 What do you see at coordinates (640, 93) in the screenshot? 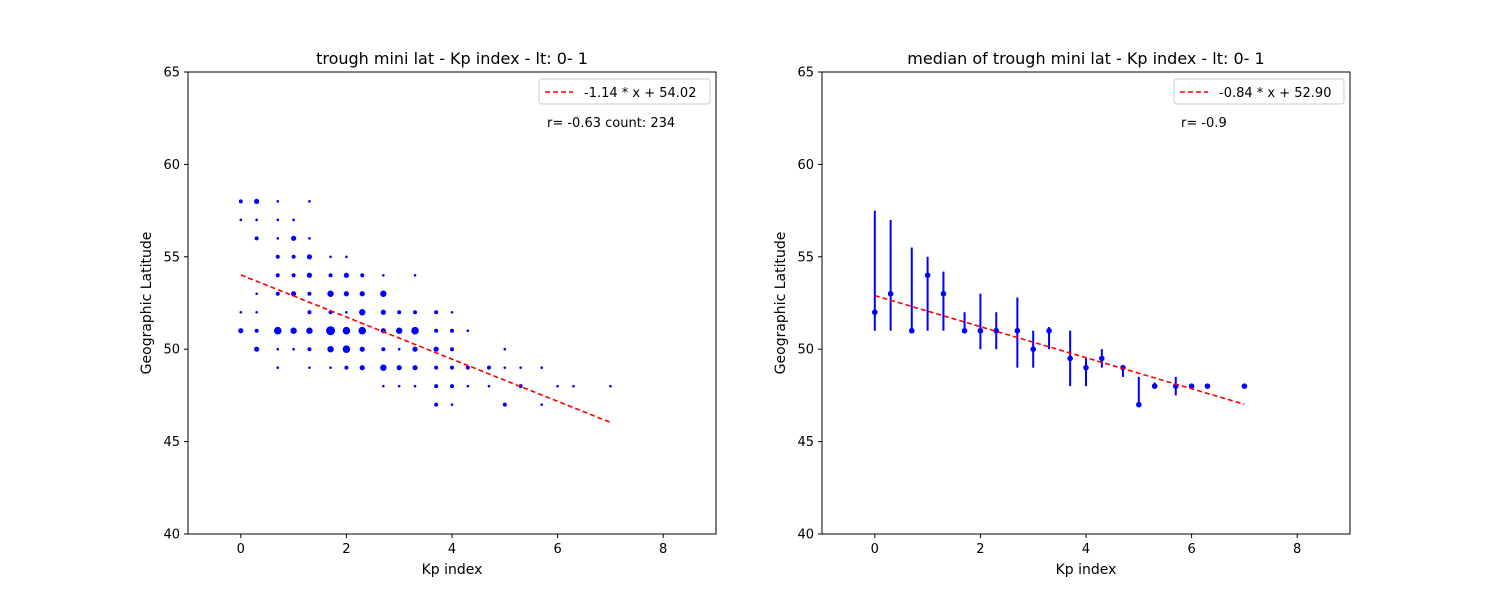
I see `left-legend-label: -1.14 * x + 54.02` at bounding box center [640, 93].